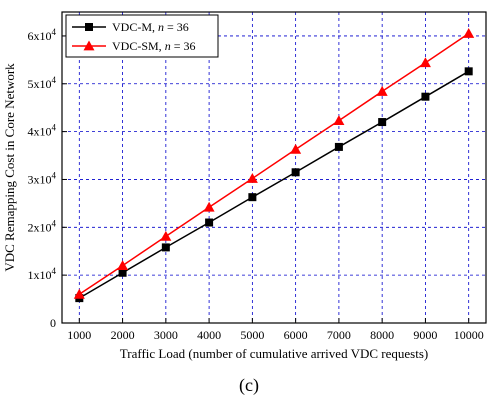 The width and height of the screenshot is (498, 401). Describe the element at coordinates (42, 178) in the screenshot. I see `y-tick-label: 3x10⁴` at that location.